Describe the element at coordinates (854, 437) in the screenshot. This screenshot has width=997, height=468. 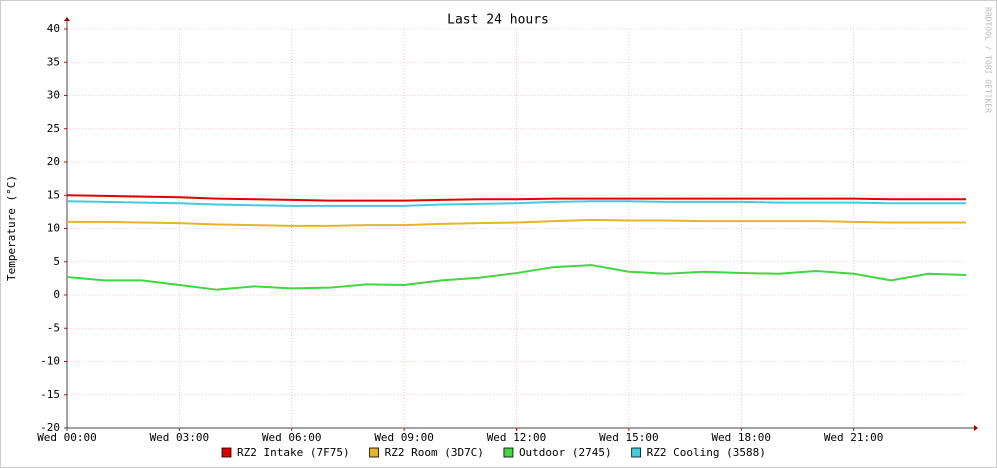
I see `x-tick-label: Wed 21:00` at that location.